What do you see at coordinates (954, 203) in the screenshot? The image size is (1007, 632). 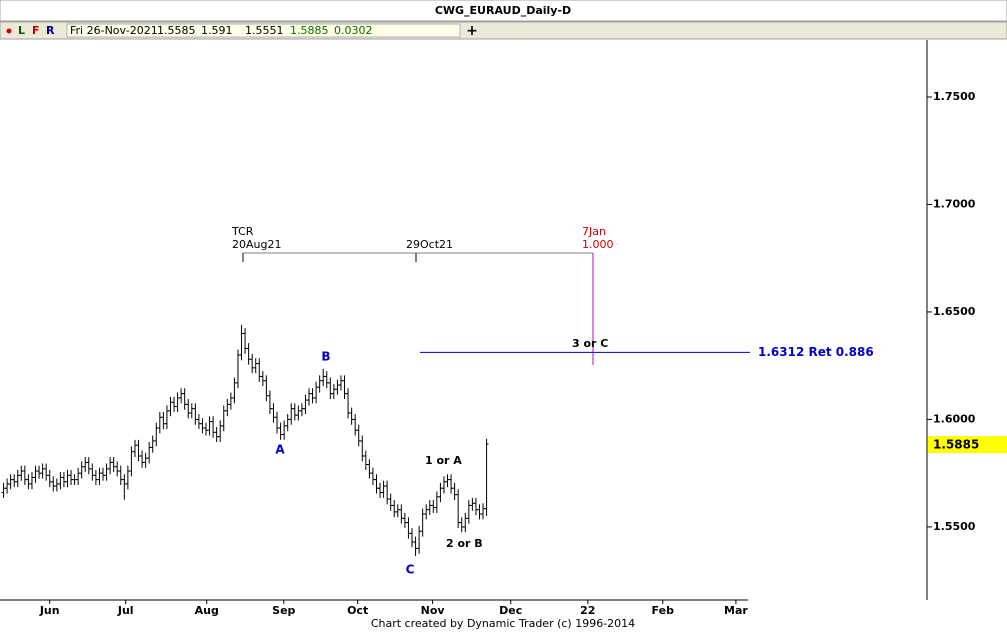 I see `y-tick-label: 1.7000` at bounding box center [954, 203].